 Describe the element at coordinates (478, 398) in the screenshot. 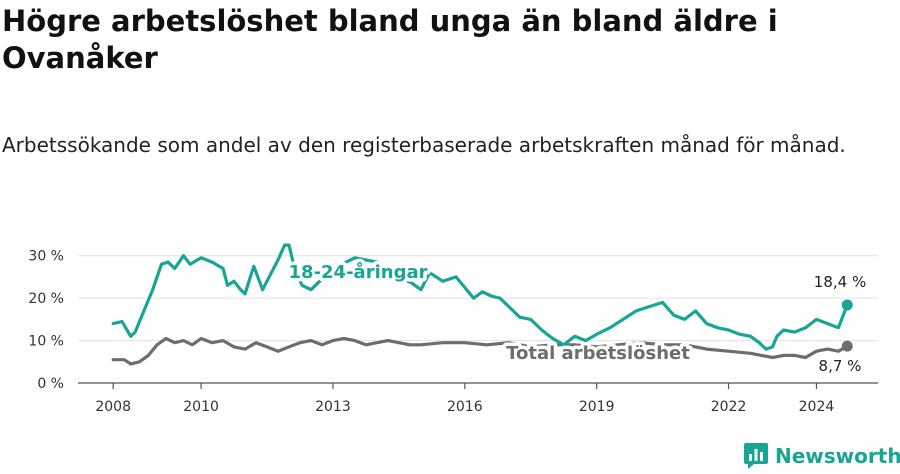

I see `x-axis: 2008 2010 2013 2016 2019 2022 2024` at that location.